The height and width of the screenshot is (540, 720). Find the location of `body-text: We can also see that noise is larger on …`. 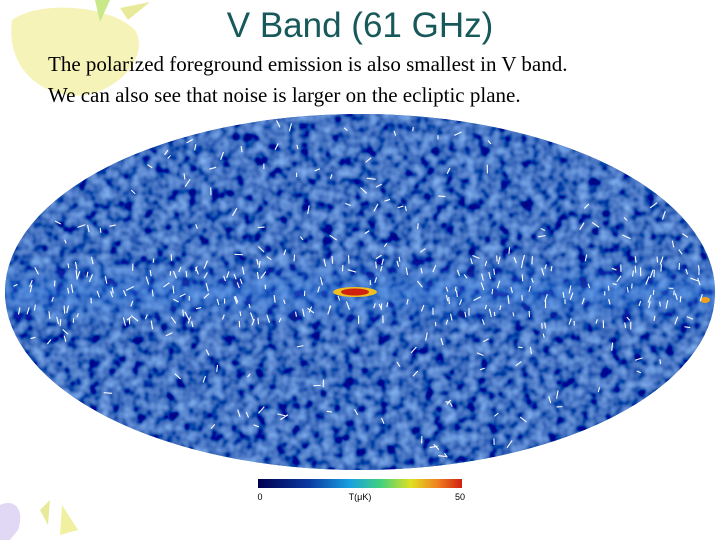

body-text: We can also see that noise is larger on … is located at coordinates (284, 95).